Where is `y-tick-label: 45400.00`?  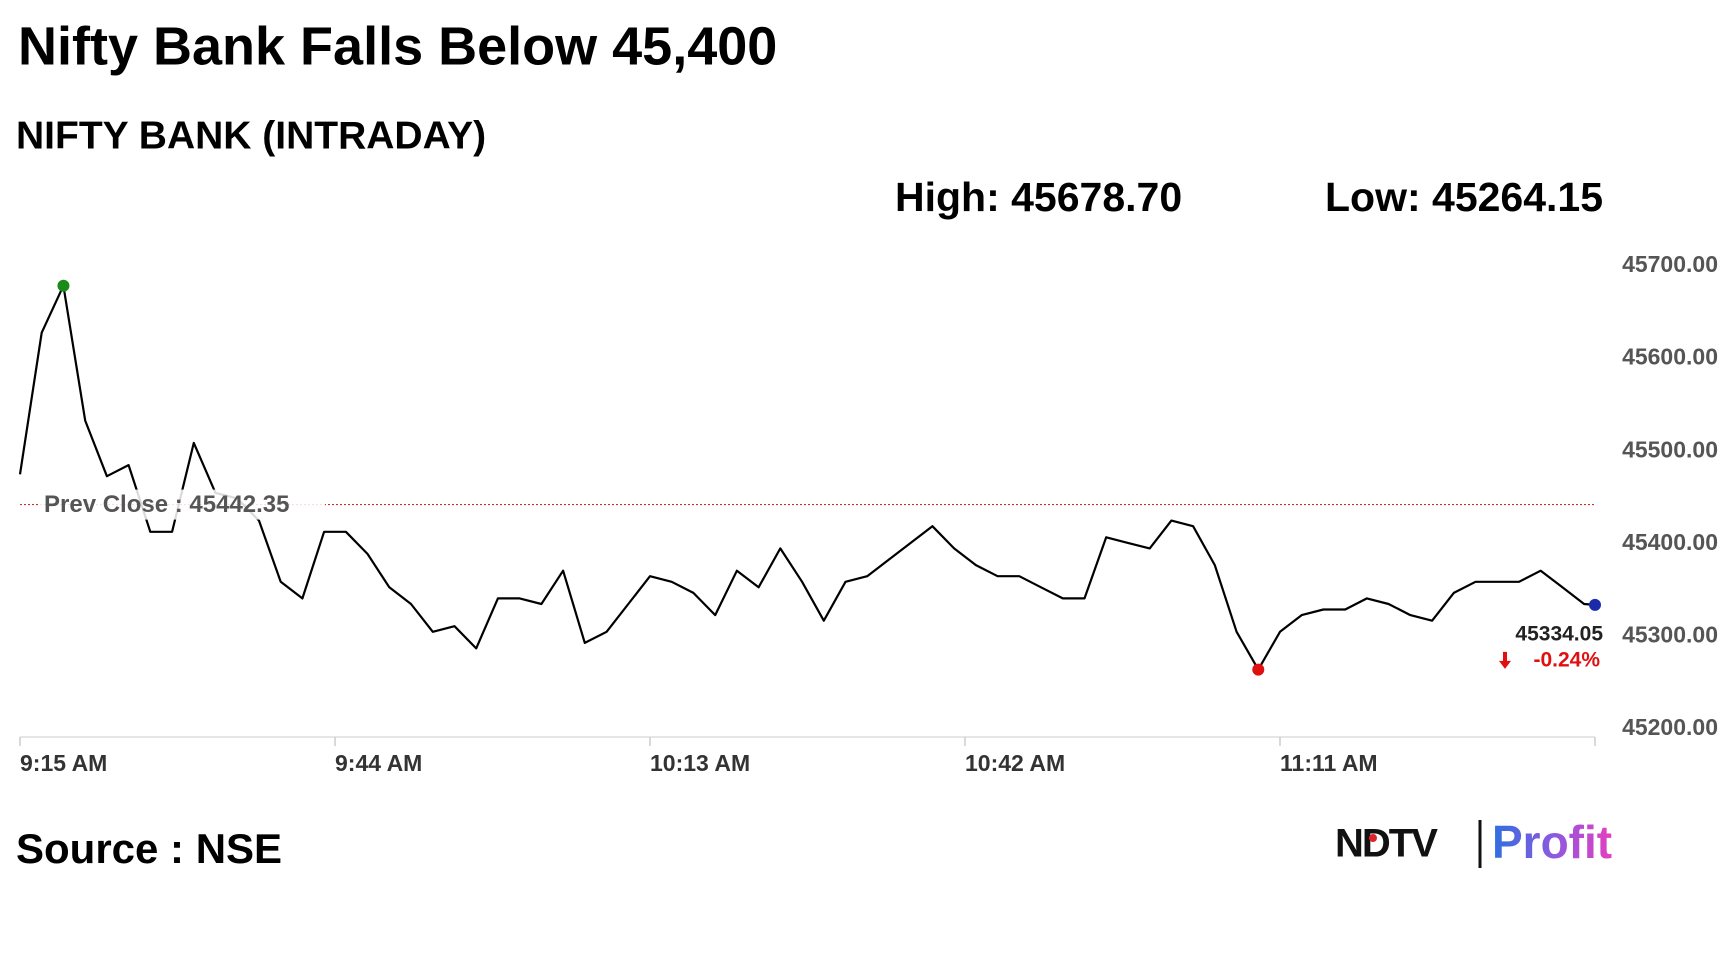 y-tick-label: 45400.00 is located at coordinates (1670, 542).